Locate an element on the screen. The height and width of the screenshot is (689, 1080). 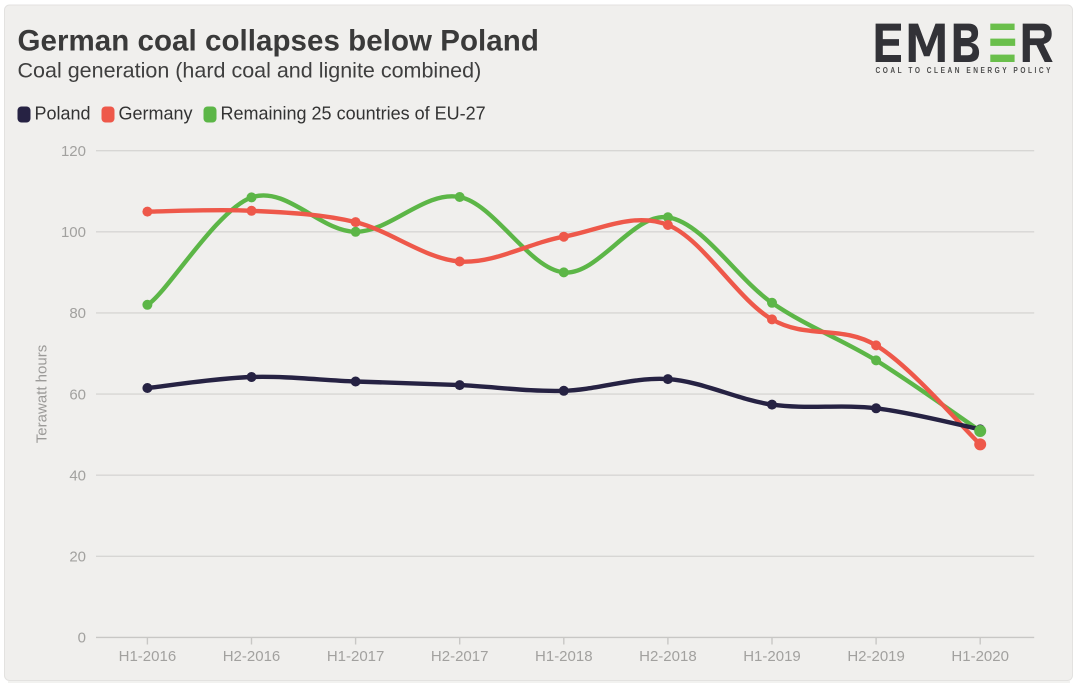
svg-text: Germany is located at coordinates (156, 114).